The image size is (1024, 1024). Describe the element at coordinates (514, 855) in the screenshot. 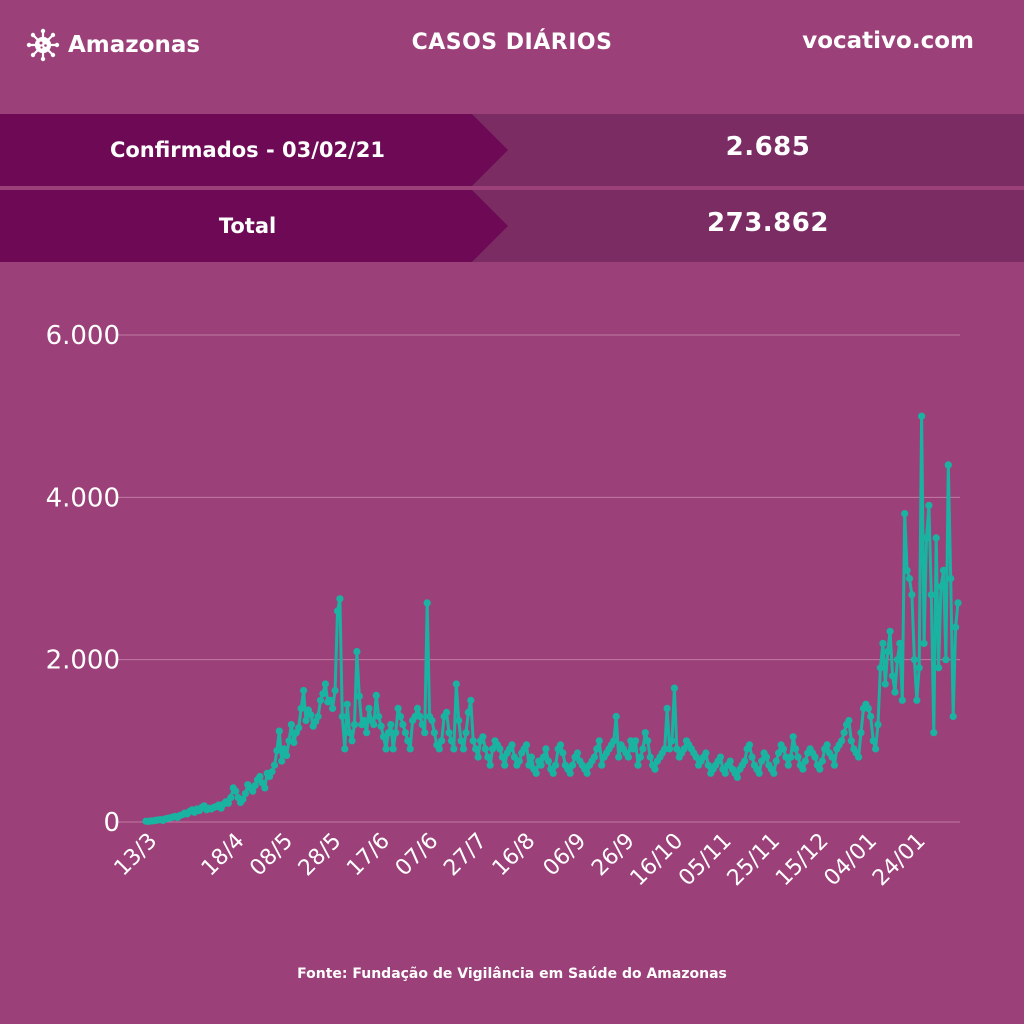

I see `x-tick-label: 16/8` at that location.